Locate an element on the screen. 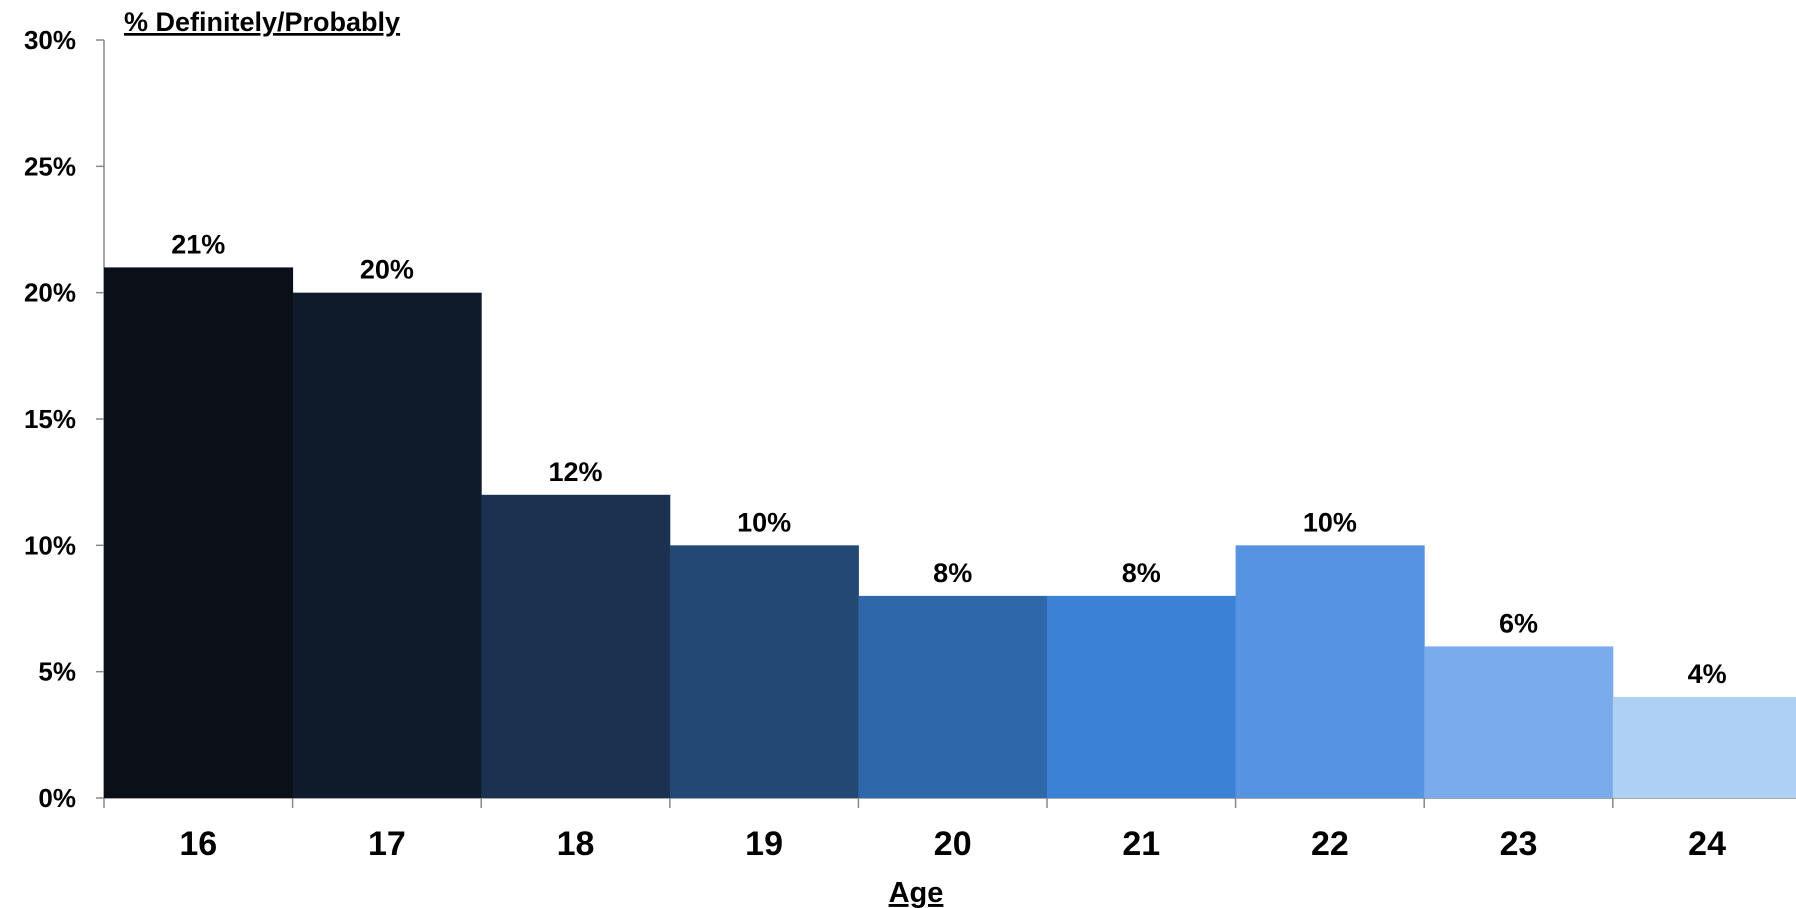 The height and width of the screenshot is (908, 1796). x-tick-label: 18 is located at coordinates (576, 844).